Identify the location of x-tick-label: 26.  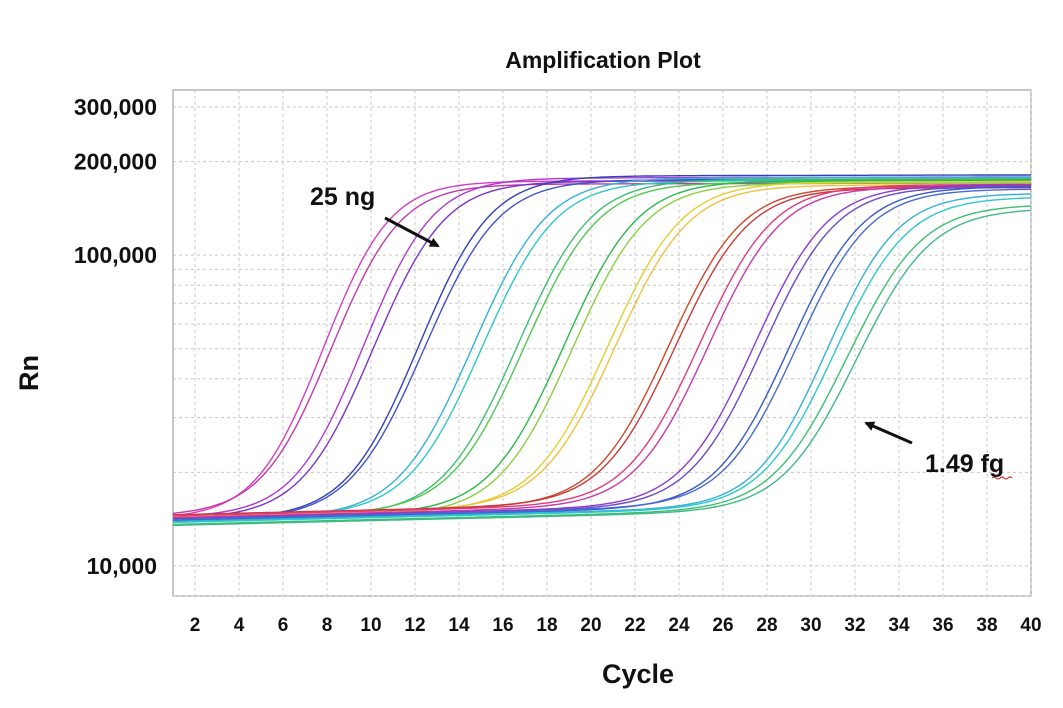
(722, 625).